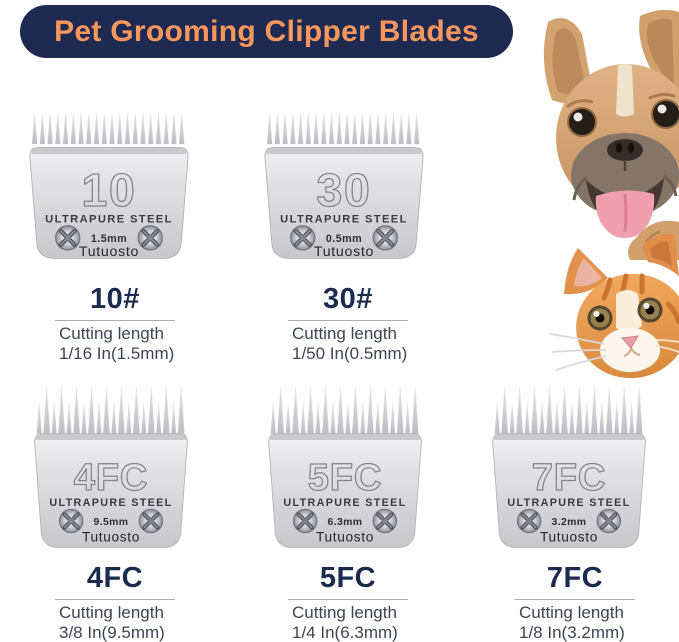 This screenshot has height=642, width=679. I want to click on page-title: Pet Grooming Clipper Blades, so click(266, 31).